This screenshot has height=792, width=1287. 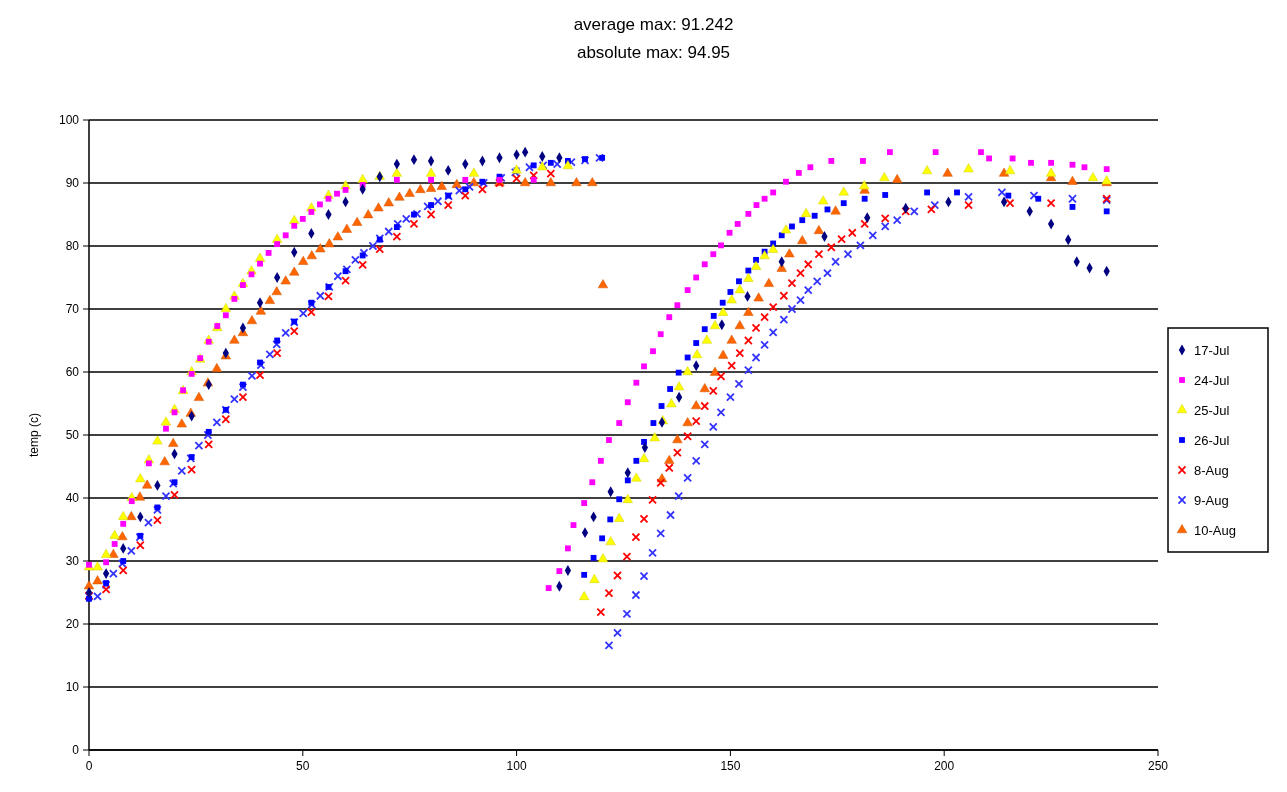 I want to click on legend-label: 9-Aug, so click(x=1211, y=500).